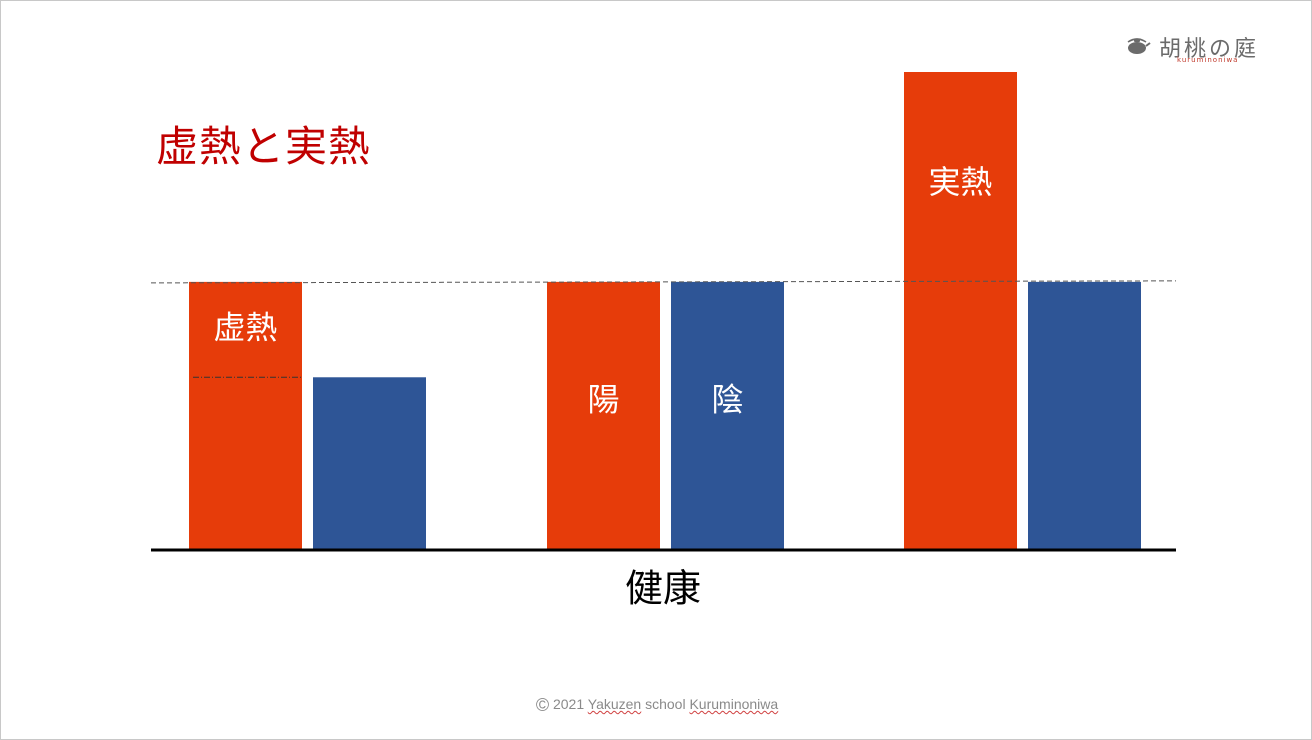 This screenshot has width=1312, height=740. I want to click on brand-name: 胡桃の庭, so click(1209, 49).